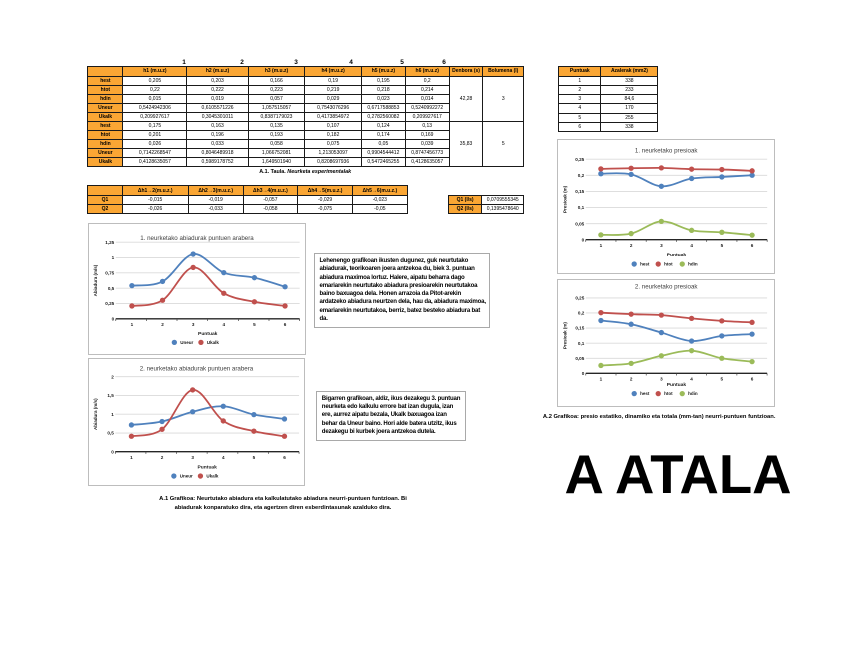  I want to click on svg-text: 0,75, so click(109, 272).